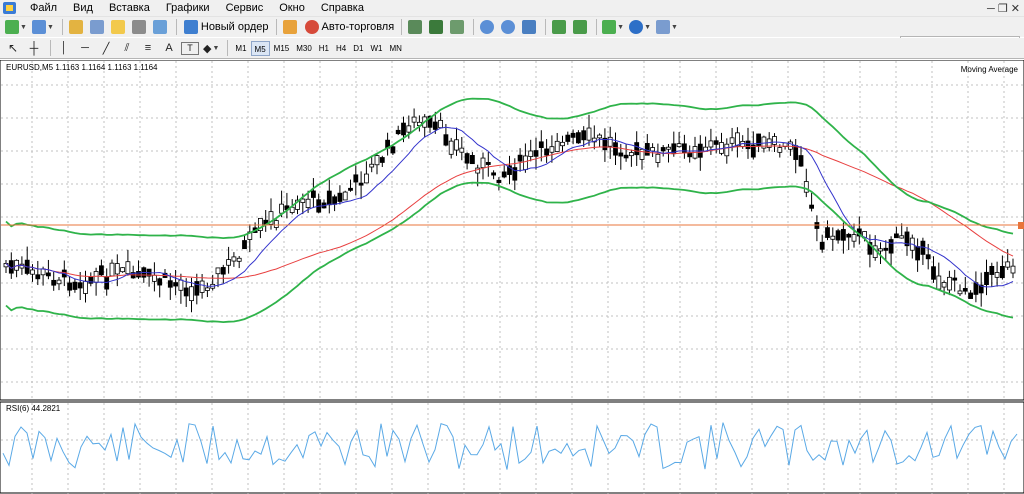 The image size is (1024, 494). Describe the element at coordinates (241, 48) in the screenshot. I see `timeframe-m1: M1` at that location.